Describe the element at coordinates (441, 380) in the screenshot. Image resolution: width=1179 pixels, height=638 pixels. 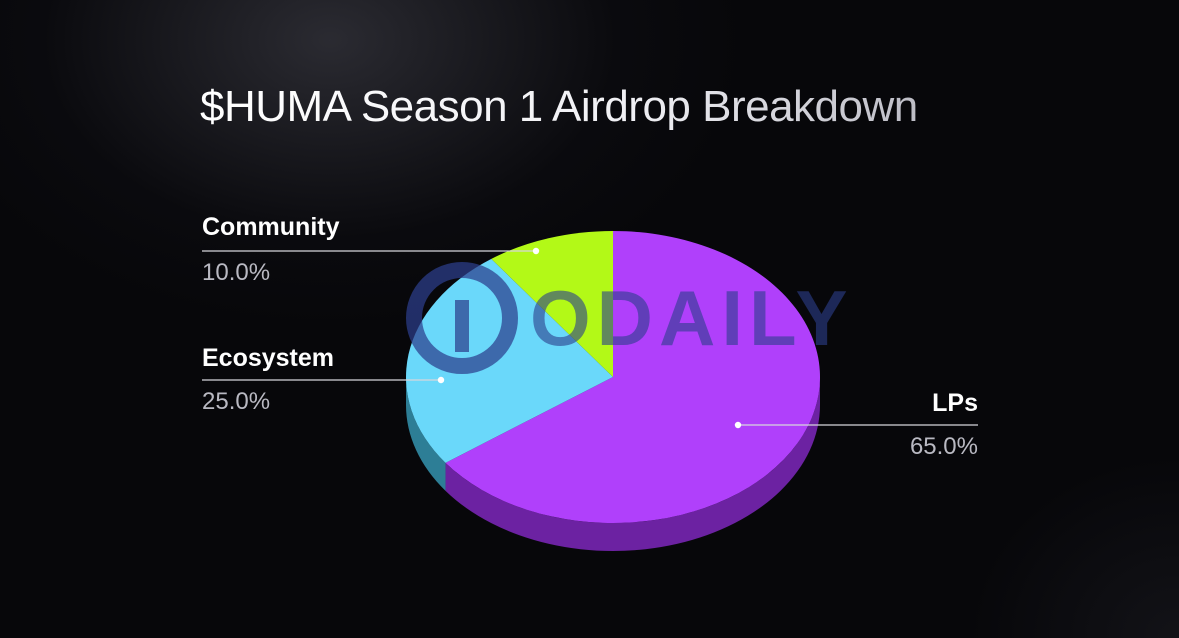
I see `leader-dot-ecosystem` at that location.